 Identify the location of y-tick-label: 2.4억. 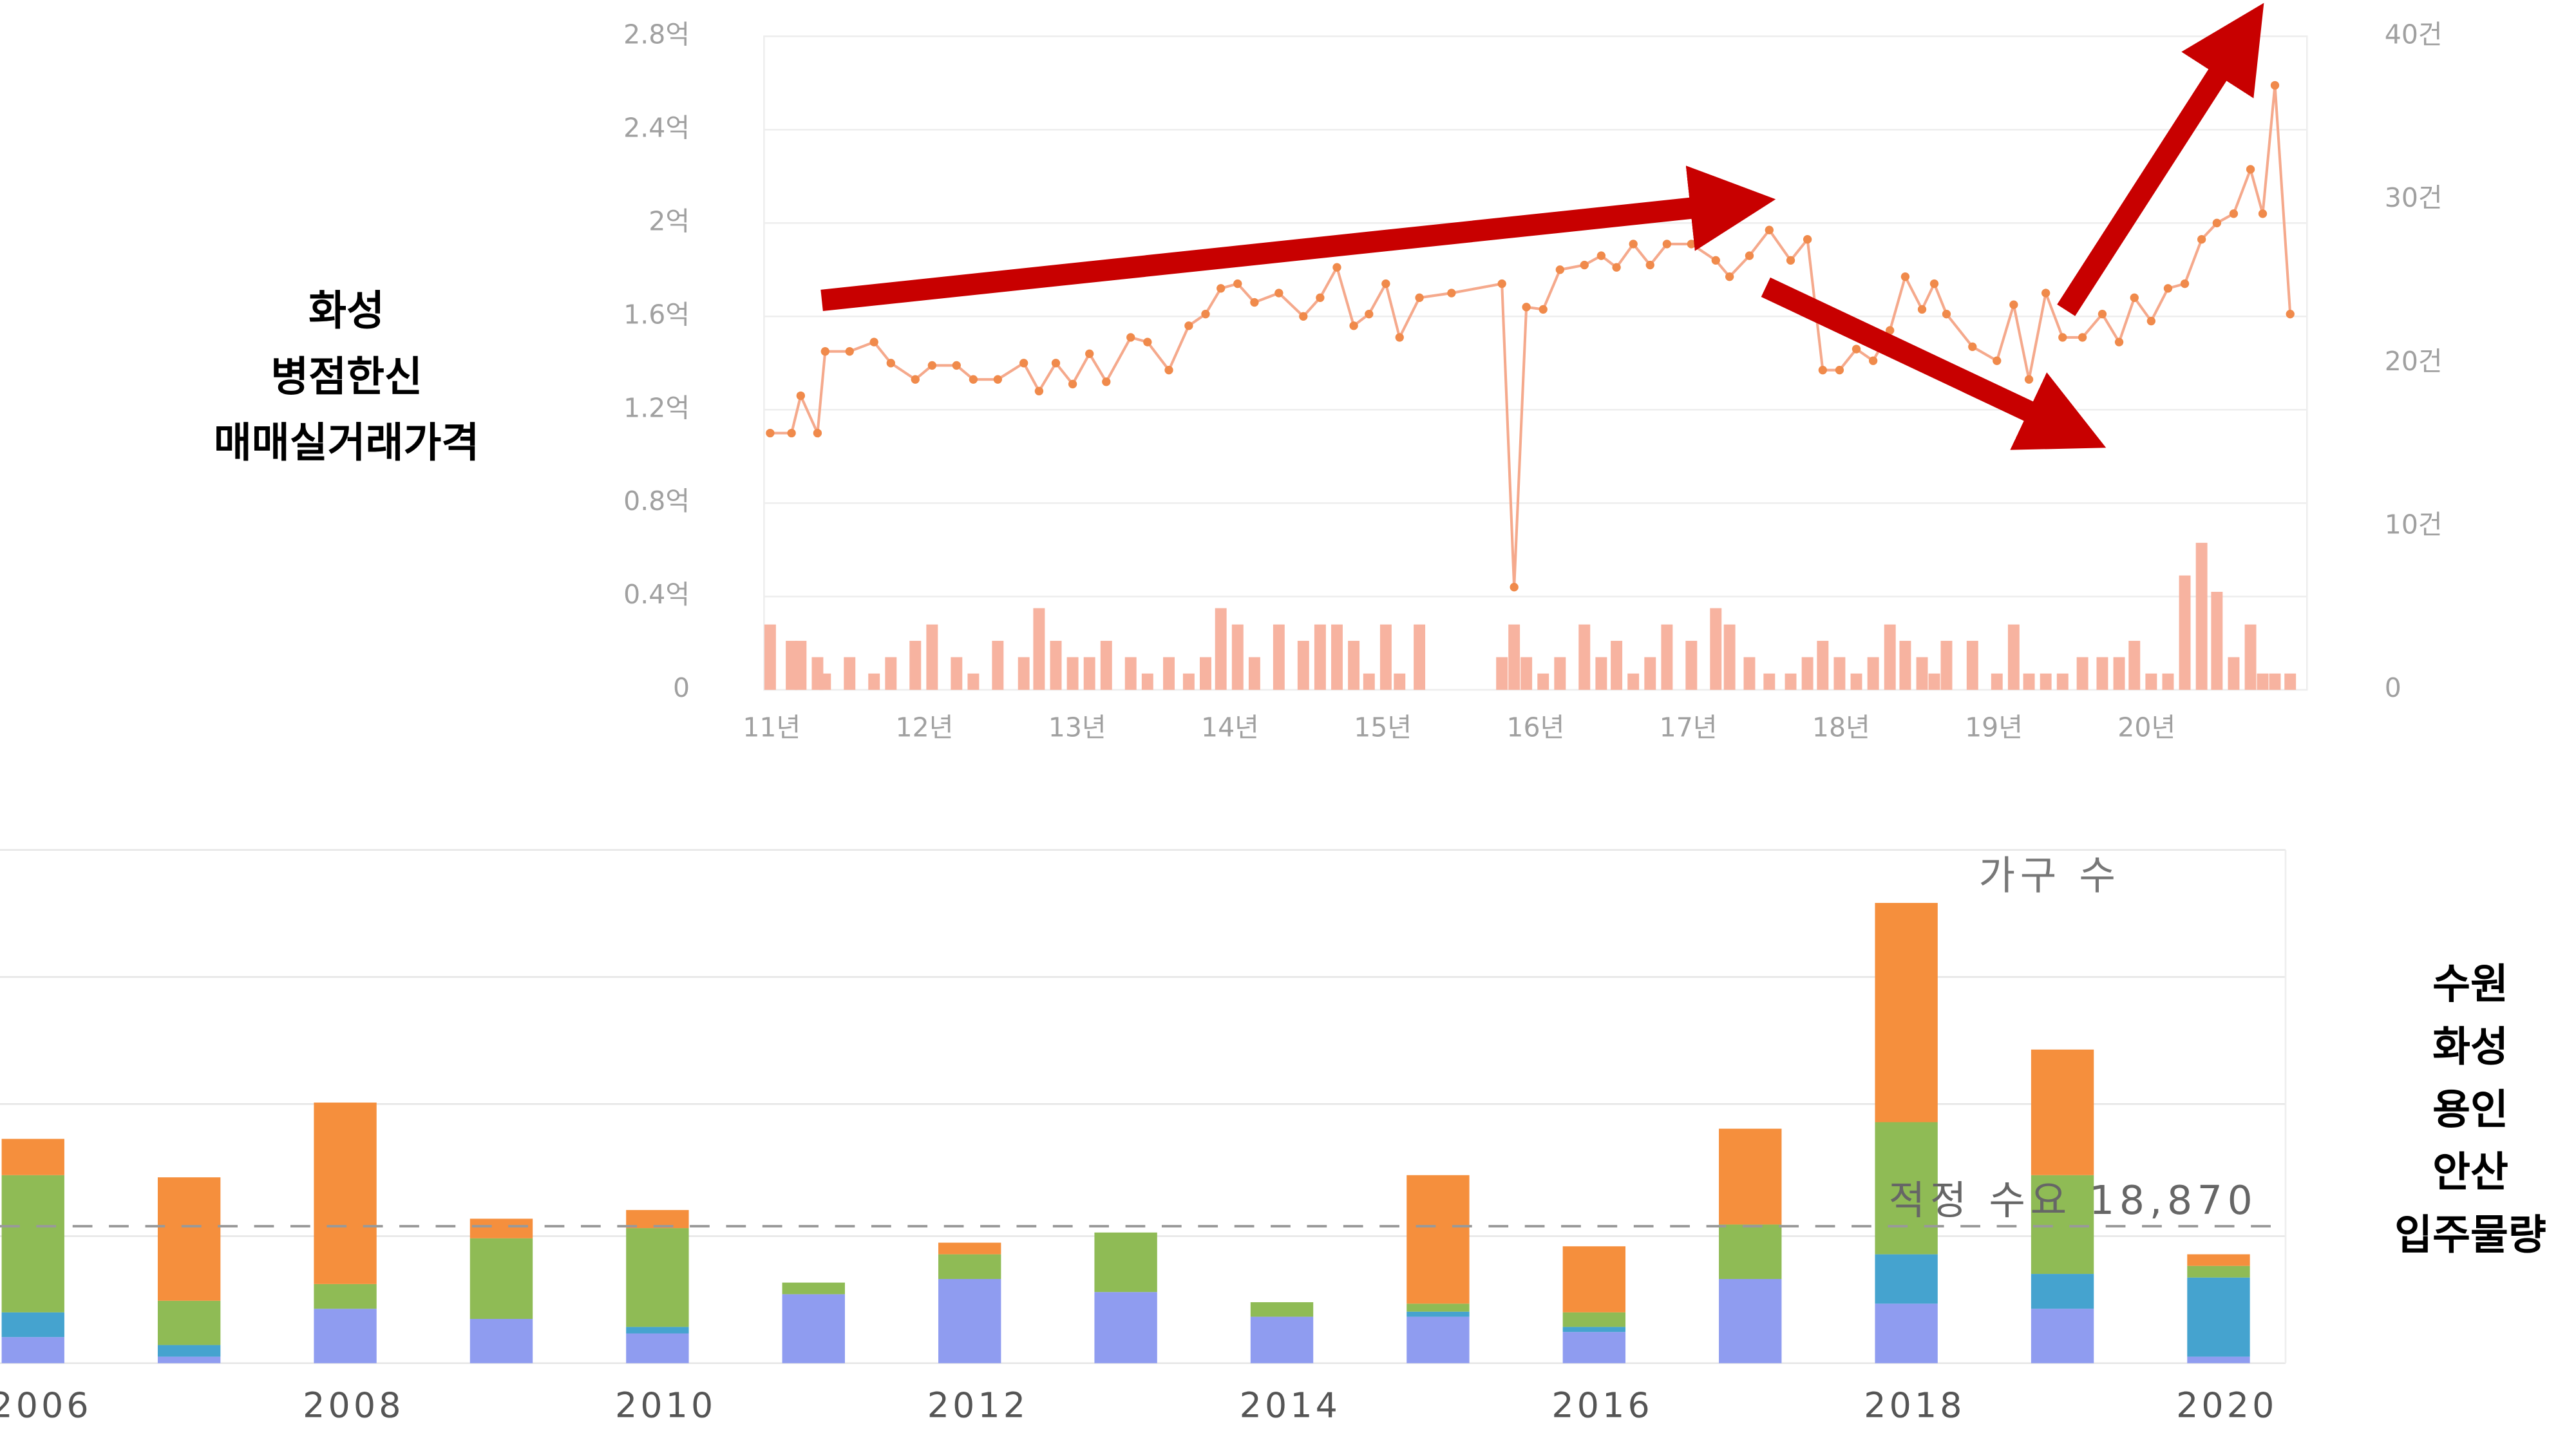
(656, 128).